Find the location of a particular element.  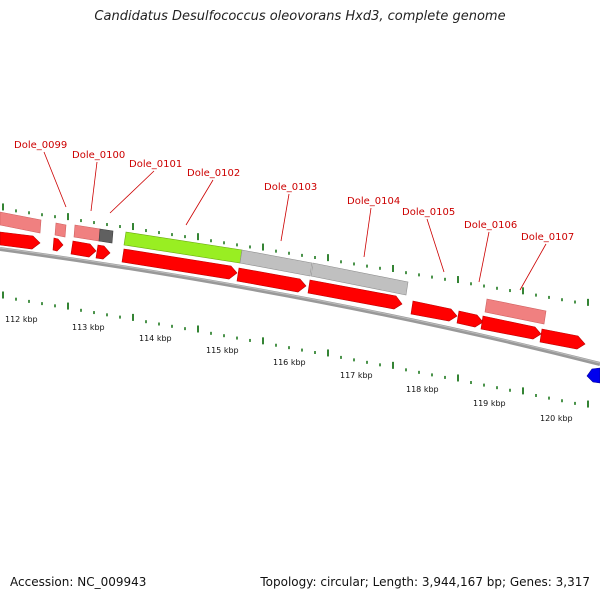

gene-label: Dole_0099 is located at coordinates (40, 145).